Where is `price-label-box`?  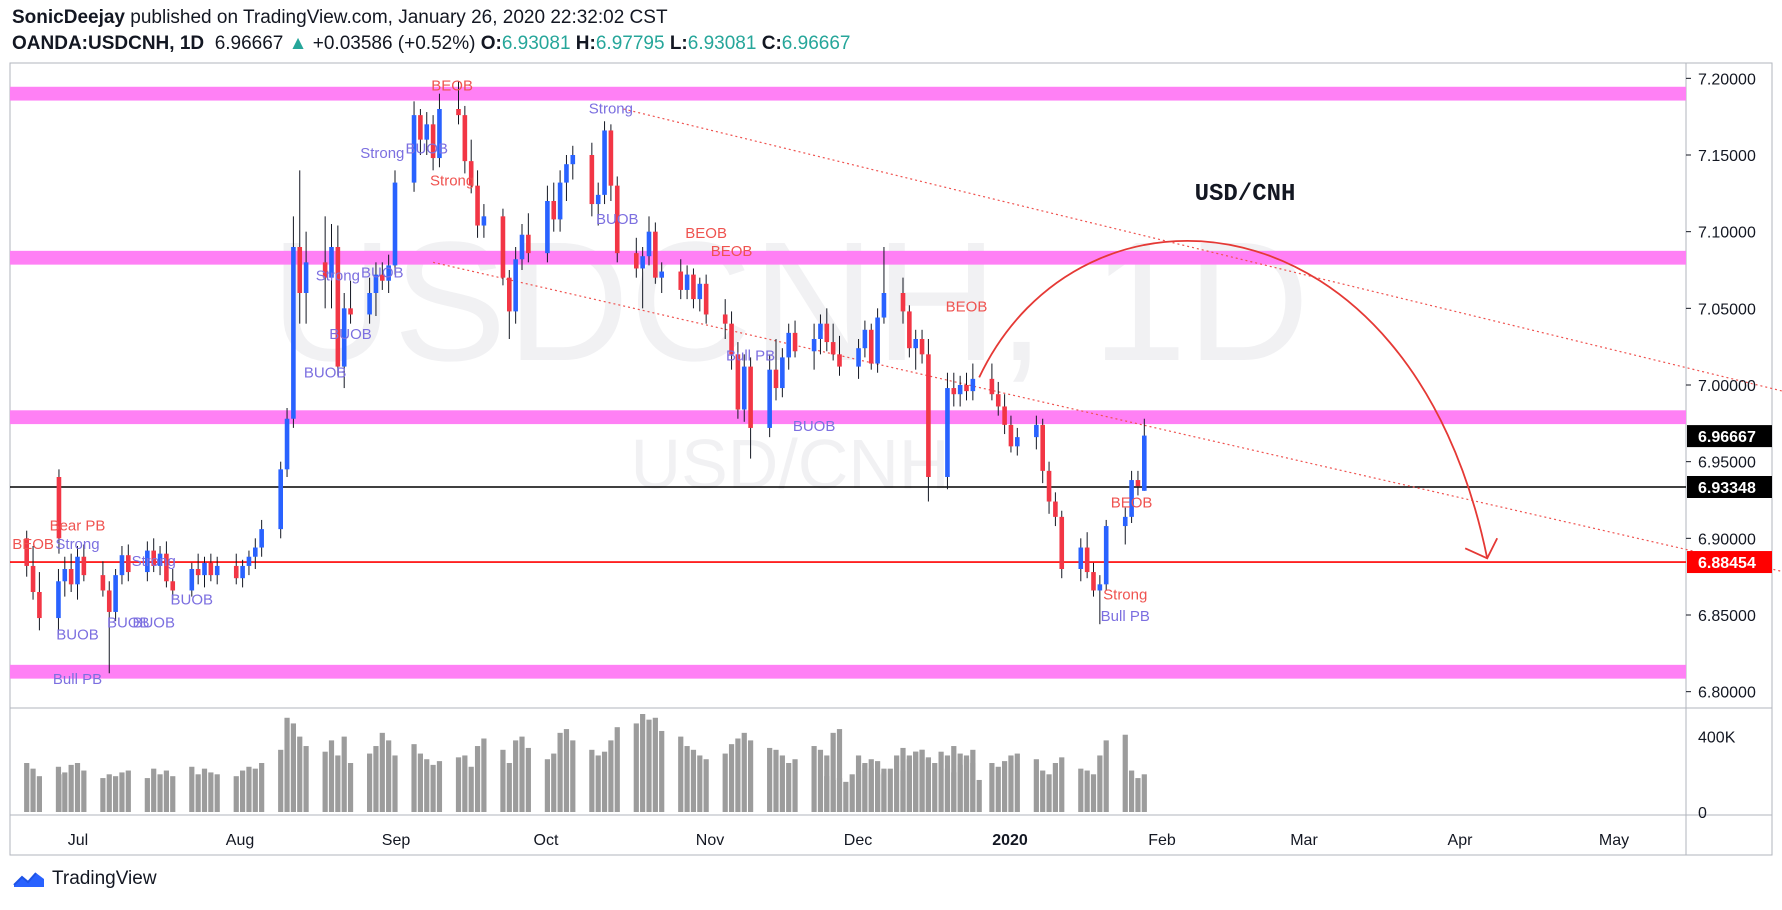
price-label-box is located at coordinates (1729, 486).